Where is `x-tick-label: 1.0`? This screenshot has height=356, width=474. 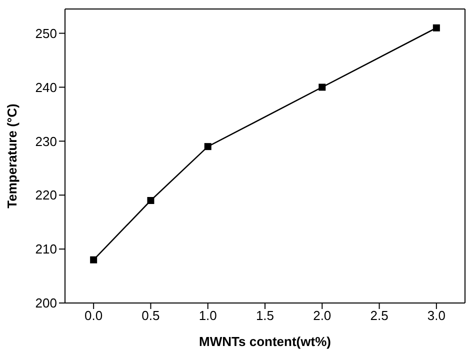
x-tick-label: 1.0 is located at coordinates (207, 316).